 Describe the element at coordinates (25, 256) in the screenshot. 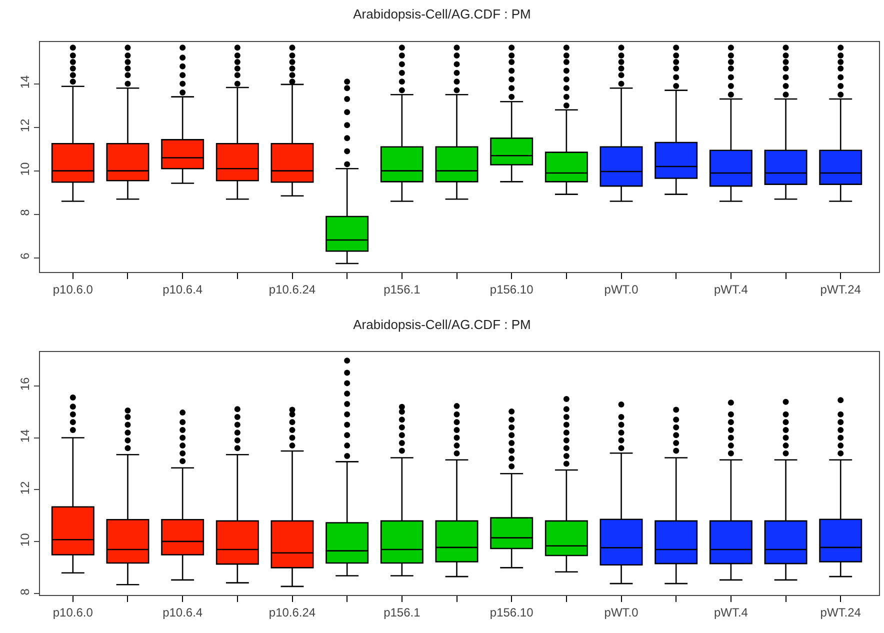

I see `y-tick-label: 6` at that location.